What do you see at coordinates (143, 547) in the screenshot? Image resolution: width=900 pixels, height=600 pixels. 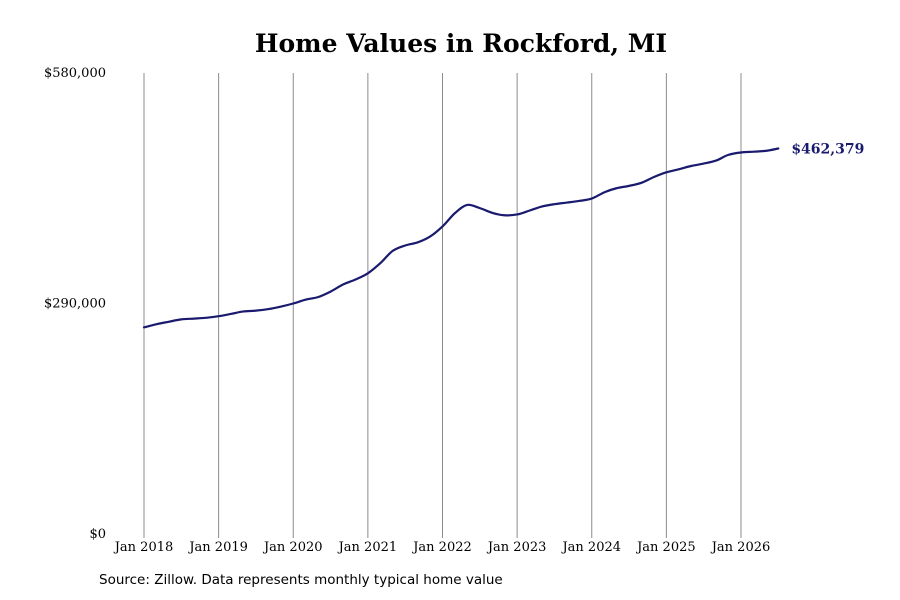 I see `x-tick-label: Jan 2018` at bounding box center [143, 547].